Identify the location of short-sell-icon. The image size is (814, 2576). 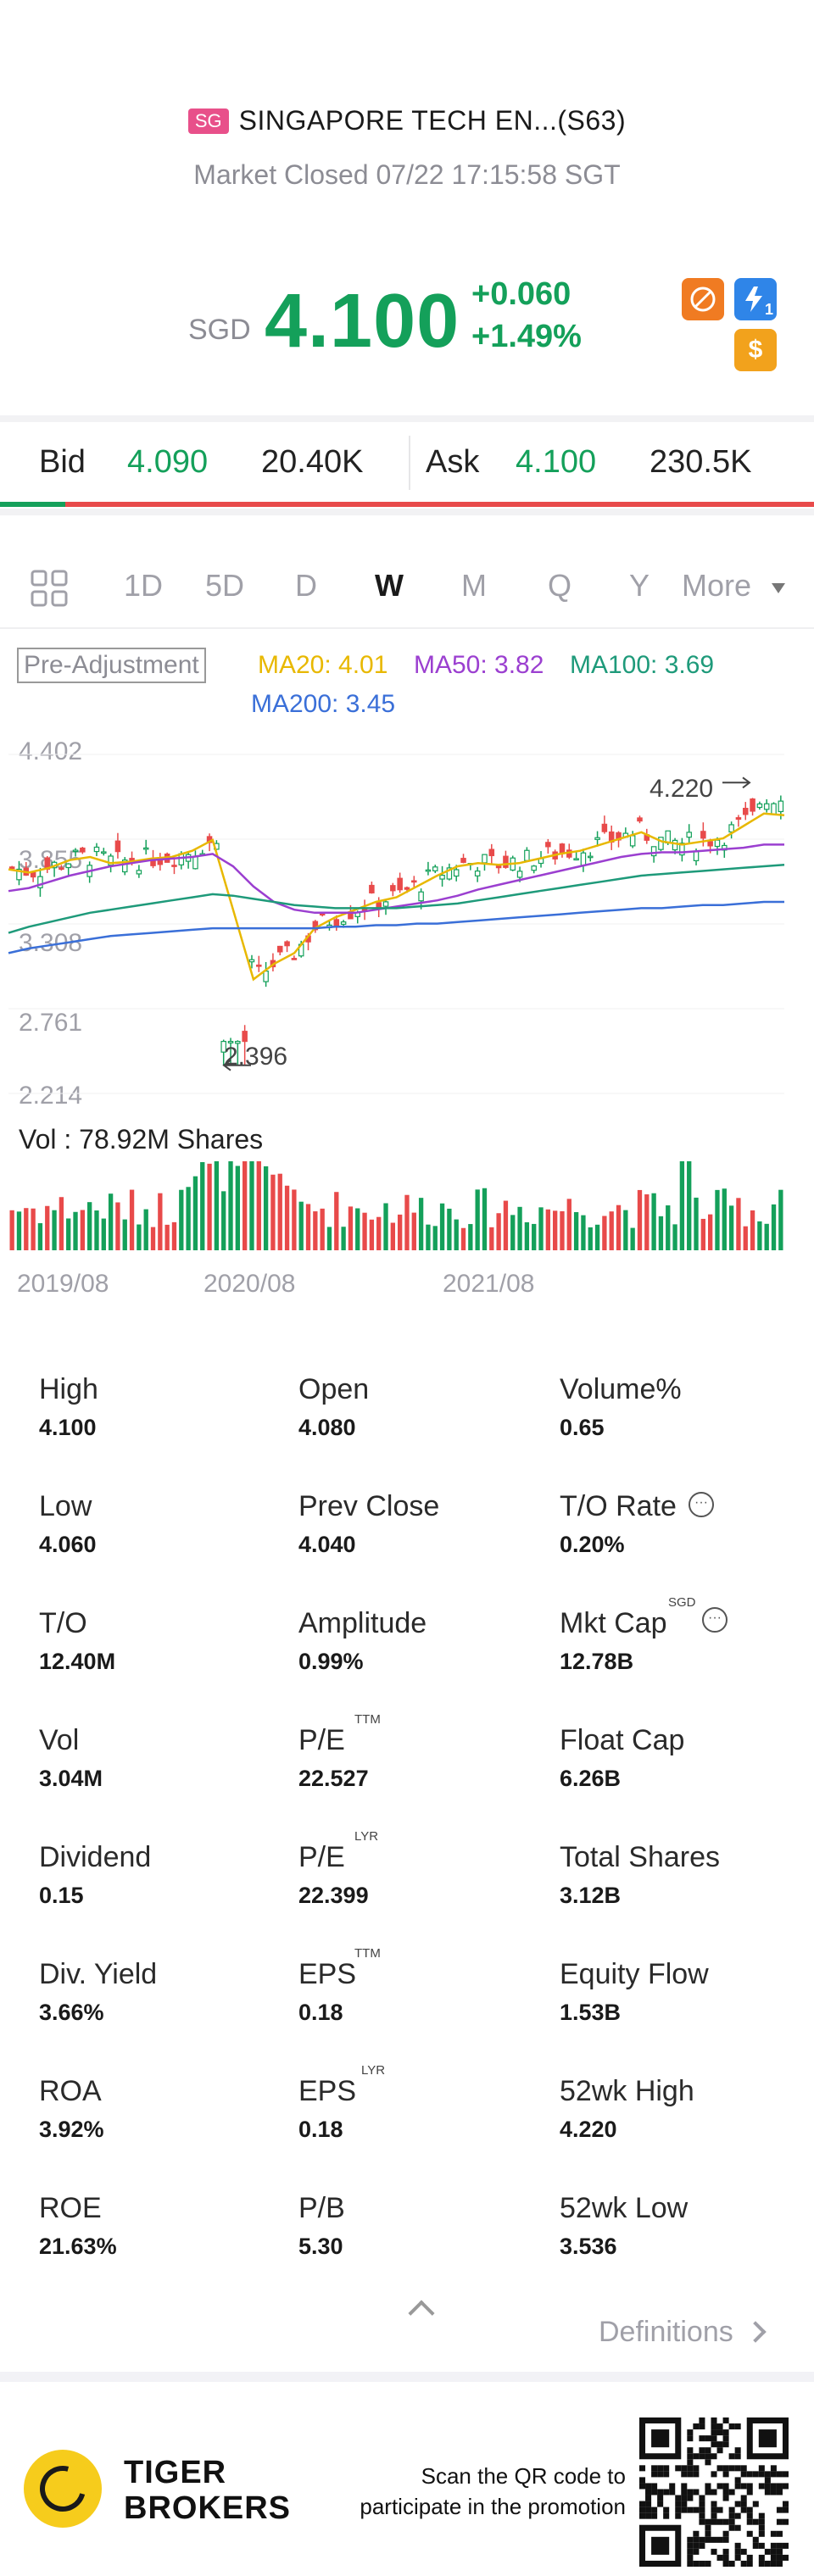
(703, 299).